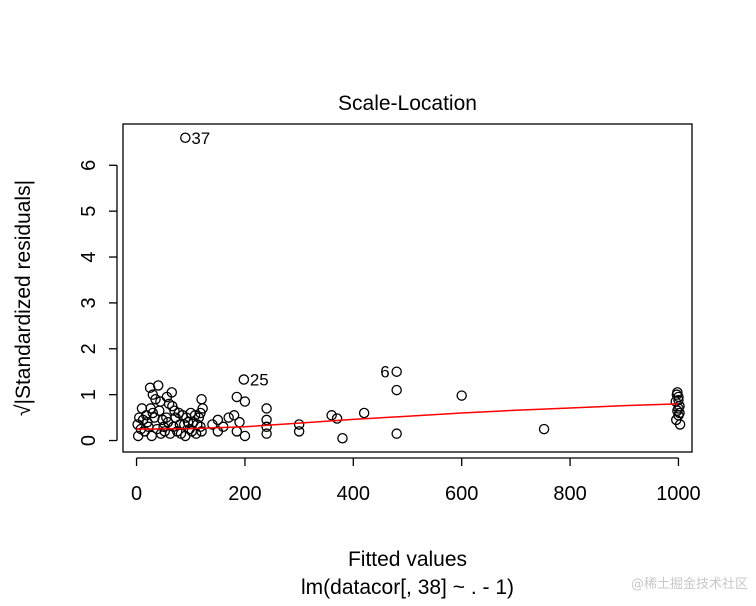 The image size is (756, 606). What do you see at coordinates (290, 259) in the screenshot?
I see `point-labels: 37 25 6` at bounding box center [290, 259].